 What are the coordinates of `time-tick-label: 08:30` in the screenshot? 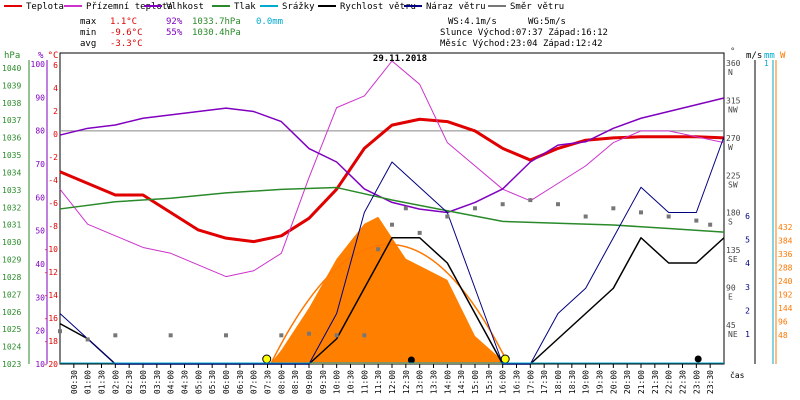 It's located at (295, 382).